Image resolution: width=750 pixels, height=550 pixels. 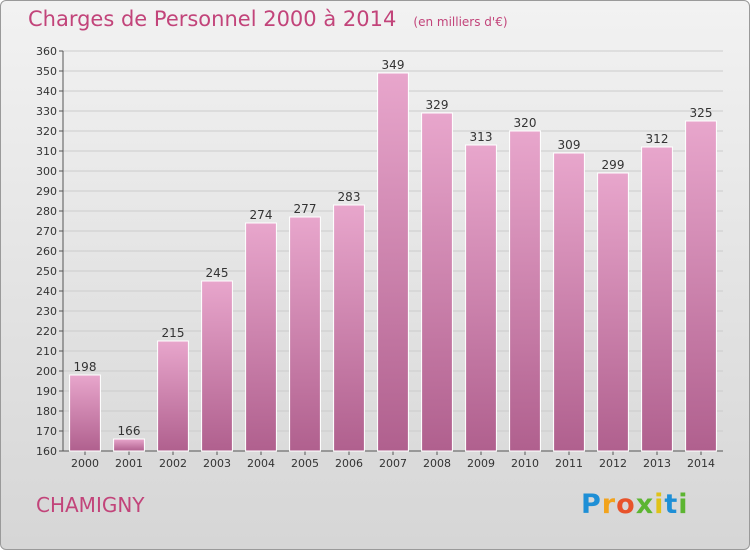 I want to click on data-label: 312, so click(x=657, y=139).